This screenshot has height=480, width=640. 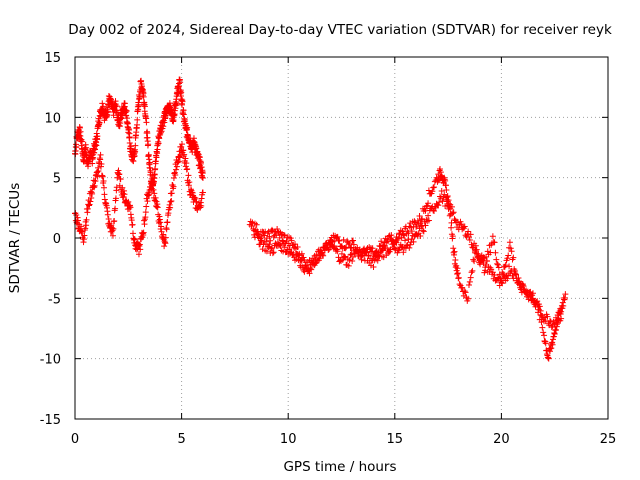 I want to click on x-tick-label: 10, so click(x=288, y=439).